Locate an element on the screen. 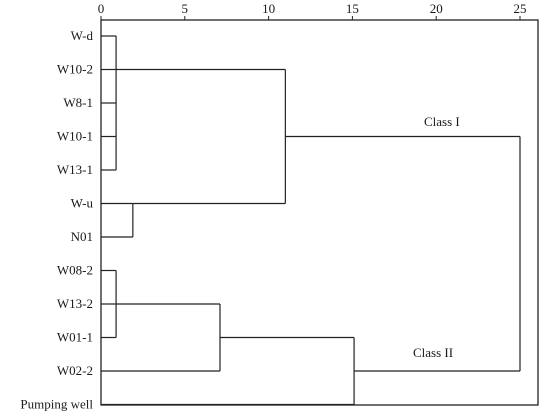 Image resolution: width=550 pixels, height=420 pixels. x-tick-label: 15 is located at coordinates (352, 8).